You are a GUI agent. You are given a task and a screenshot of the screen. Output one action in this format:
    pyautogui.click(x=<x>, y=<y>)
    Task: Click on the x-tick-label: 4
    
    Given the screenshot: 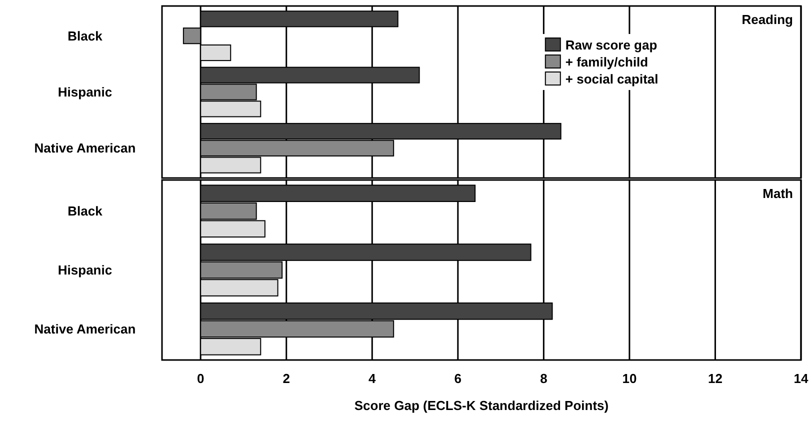 What is the action you would take?
    pyautogui.click(x=372, y=378)
    